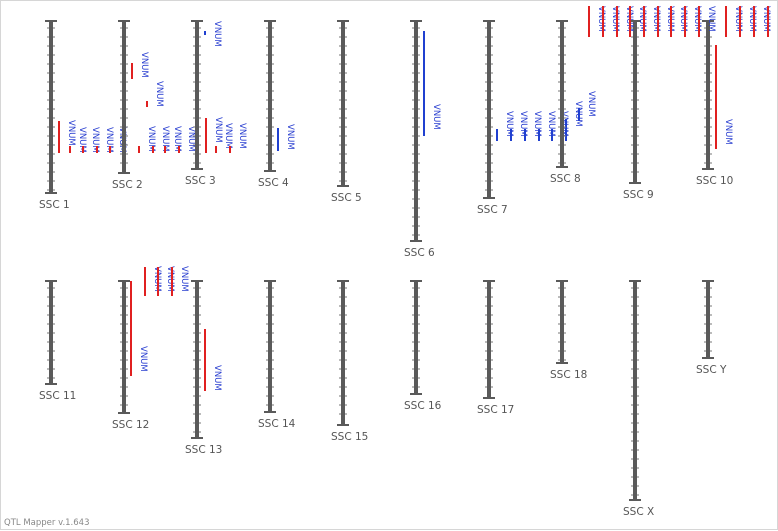 Image resolution: width=778 pixels, height=531 pixels. I want to click on chromosome-ssc5: SSC 5, so click(346, 112).